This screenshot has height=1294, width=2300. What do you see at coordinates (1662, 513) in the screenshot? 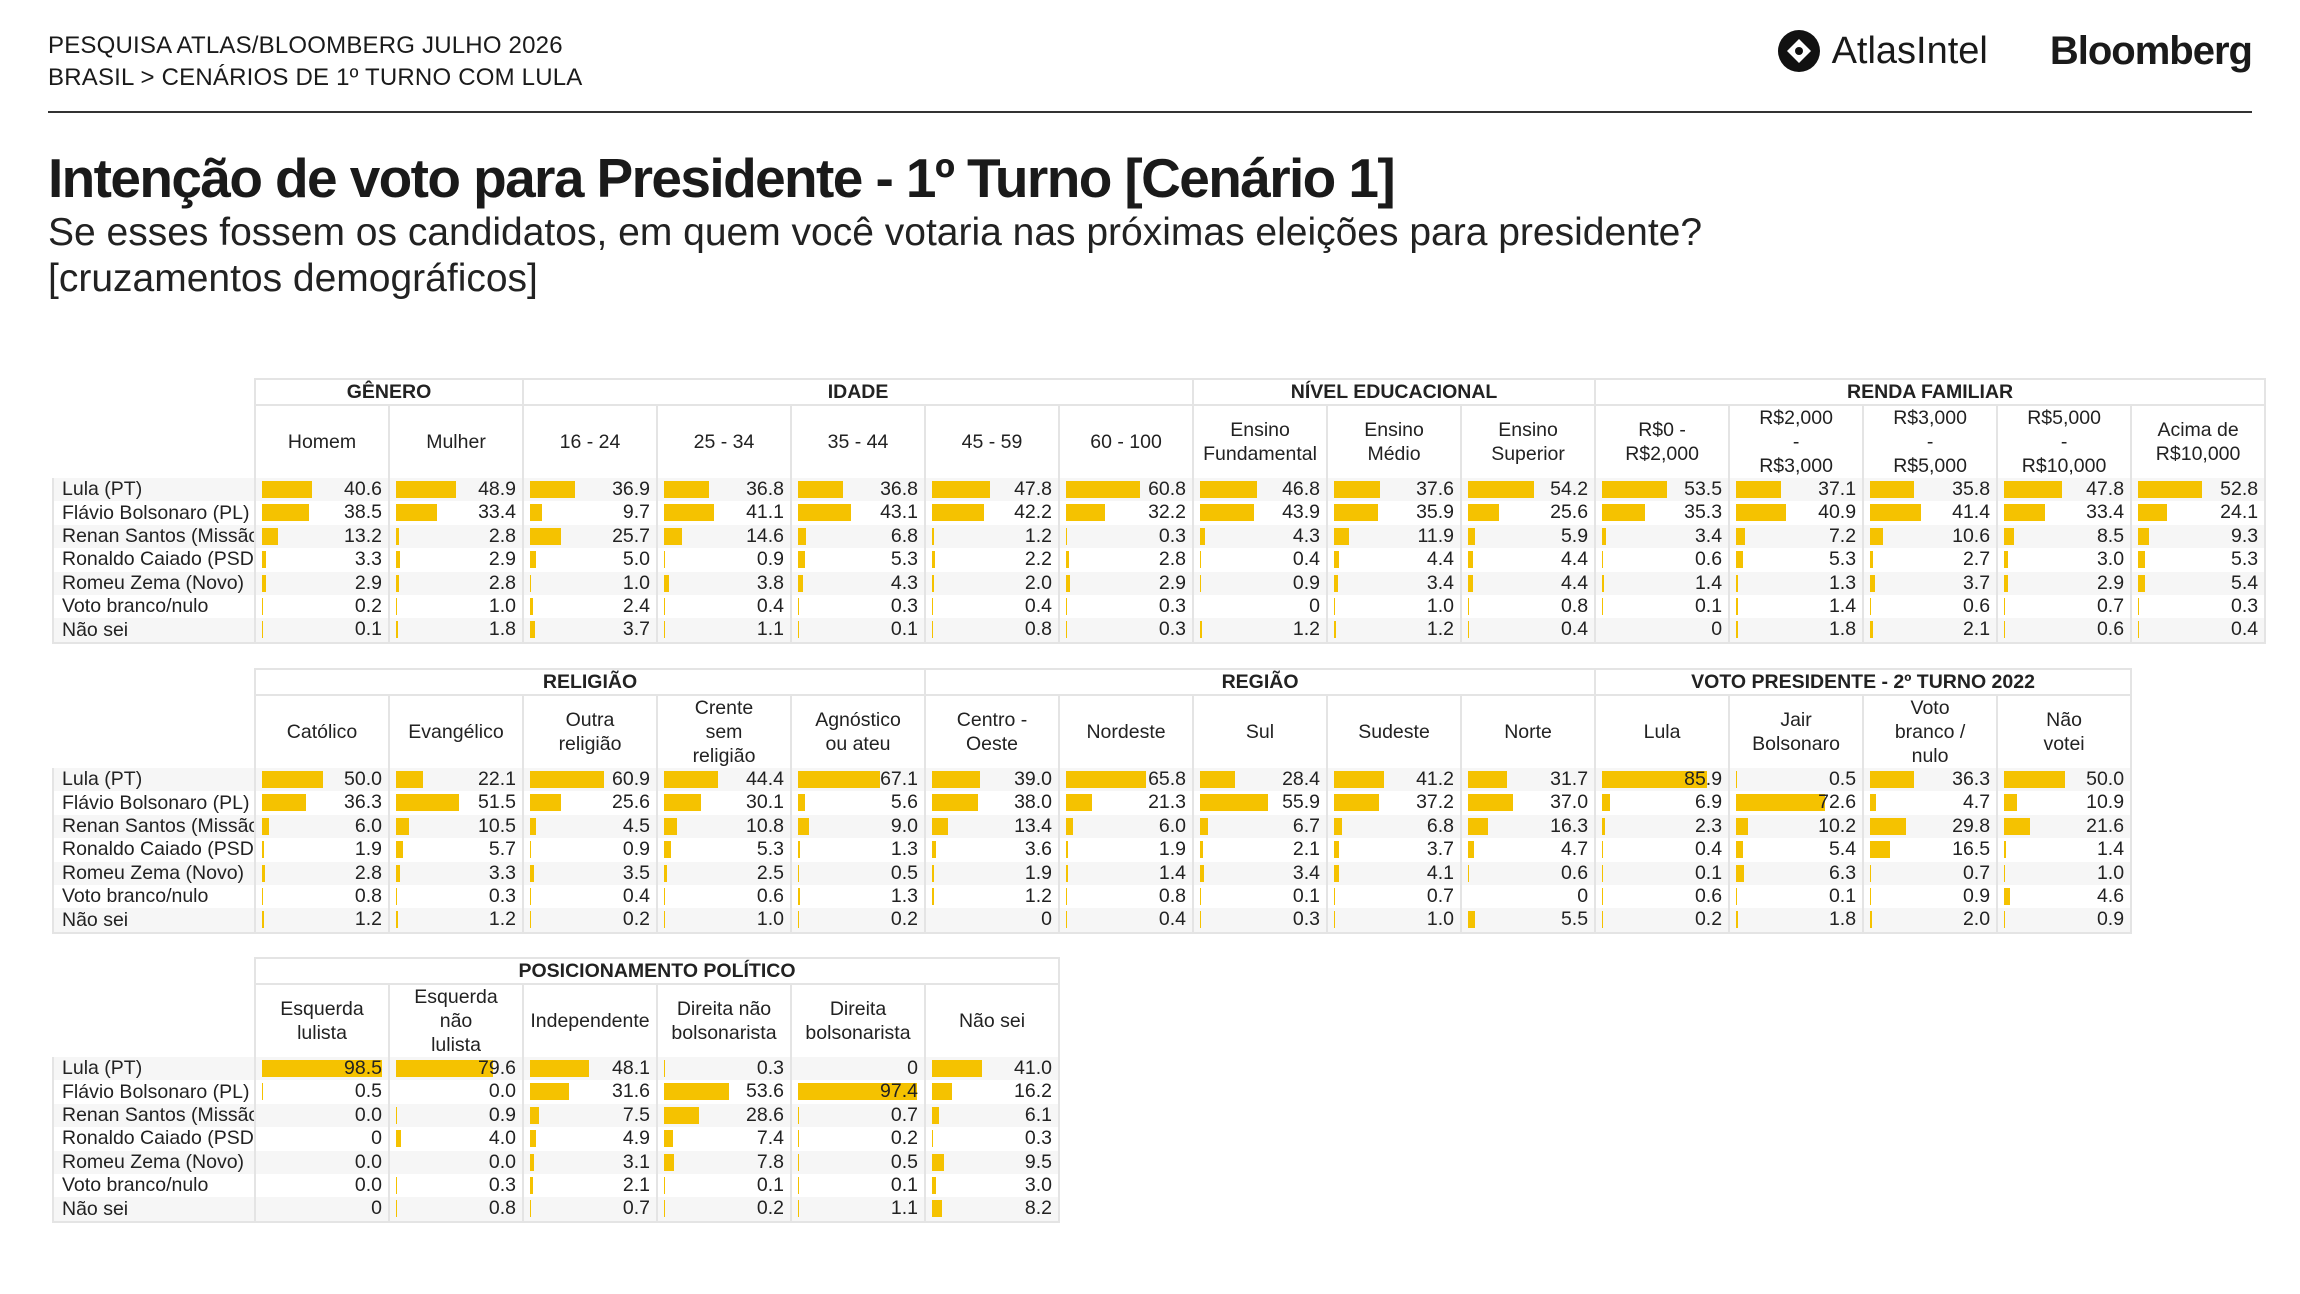
I see `table-cell: 35.3` at bounding box center [1662, 513].